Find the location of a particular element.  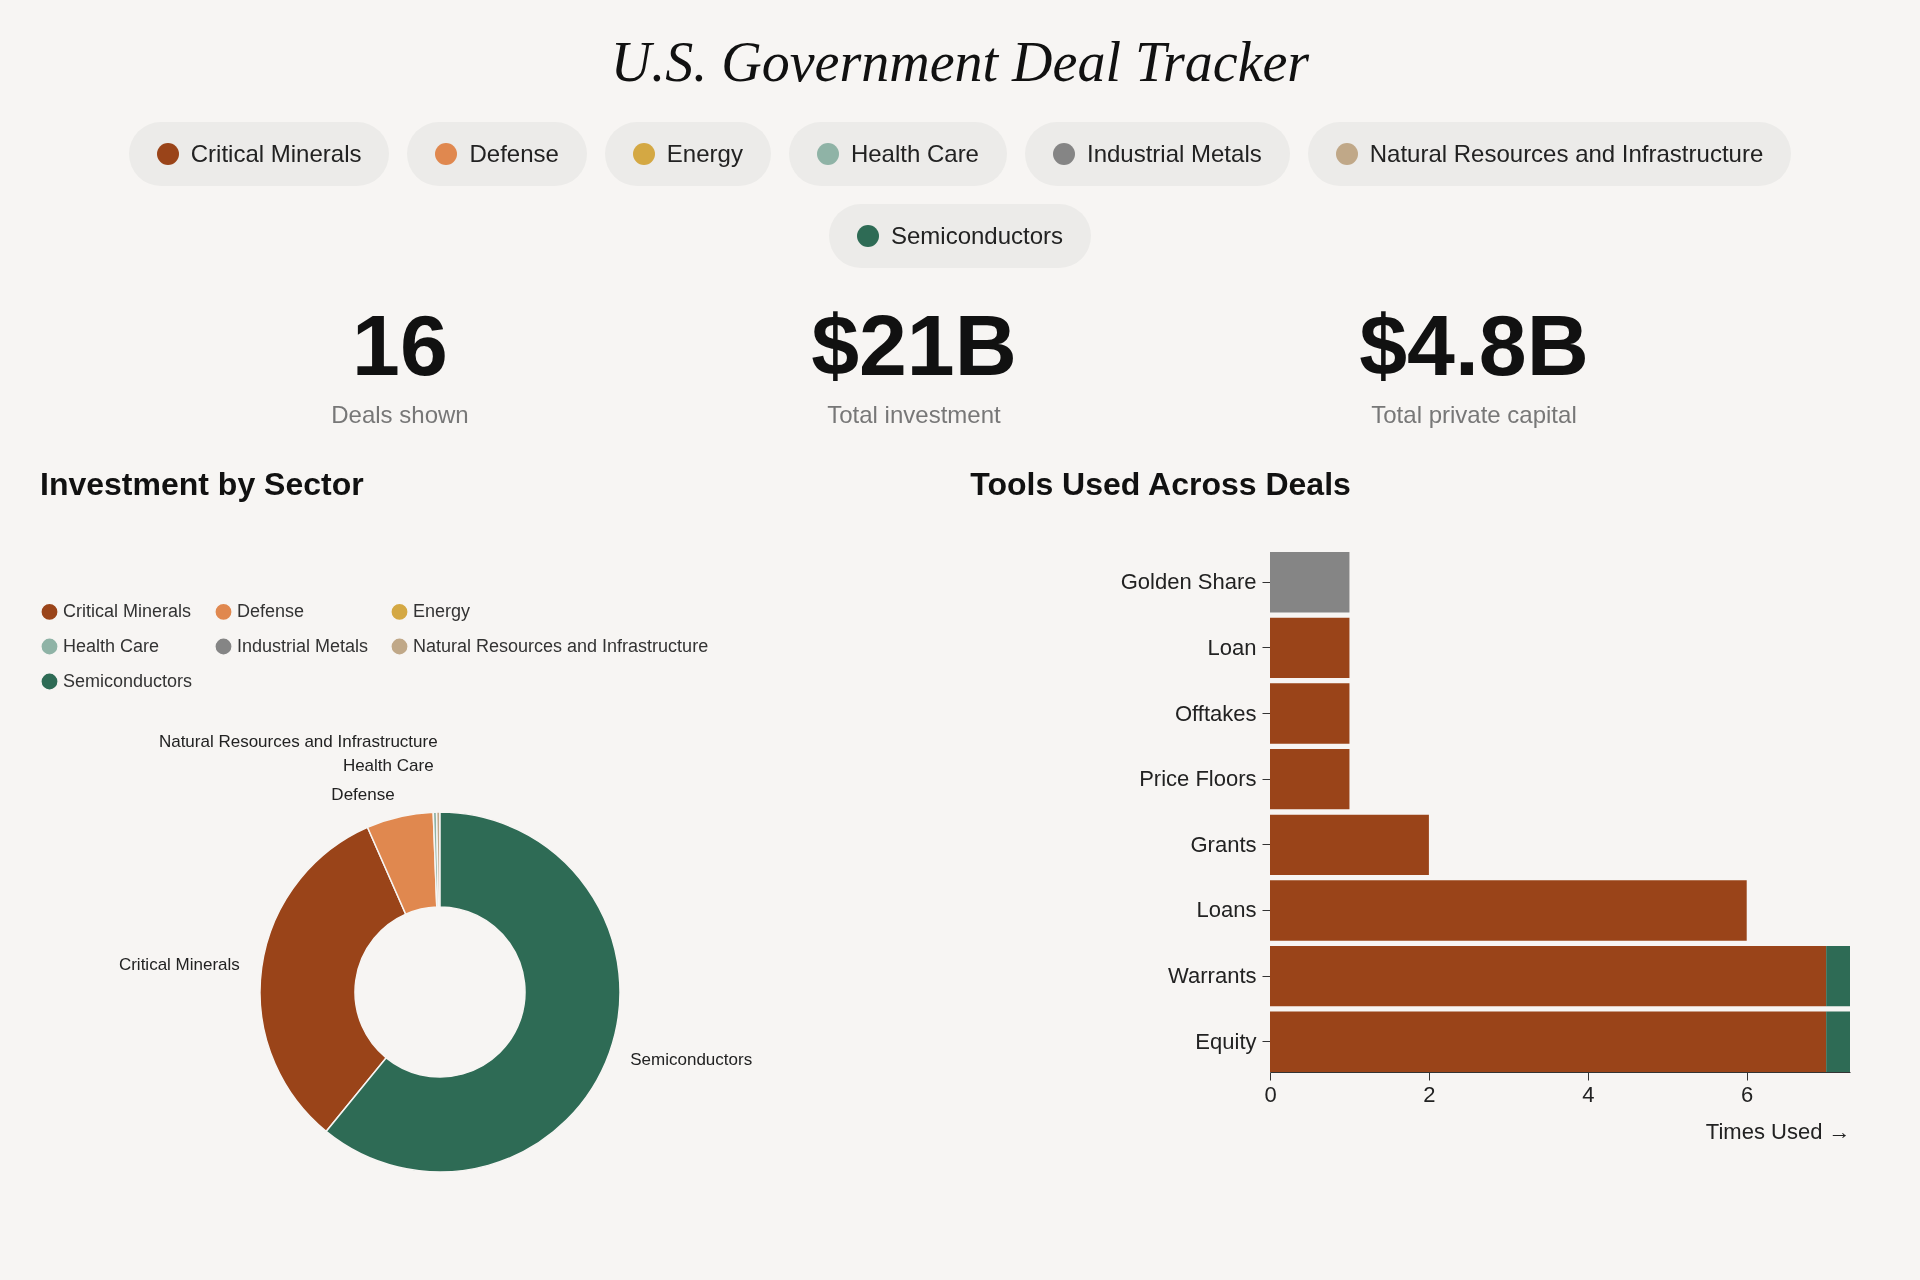

text: 16 is located at coordinates (400, 345).